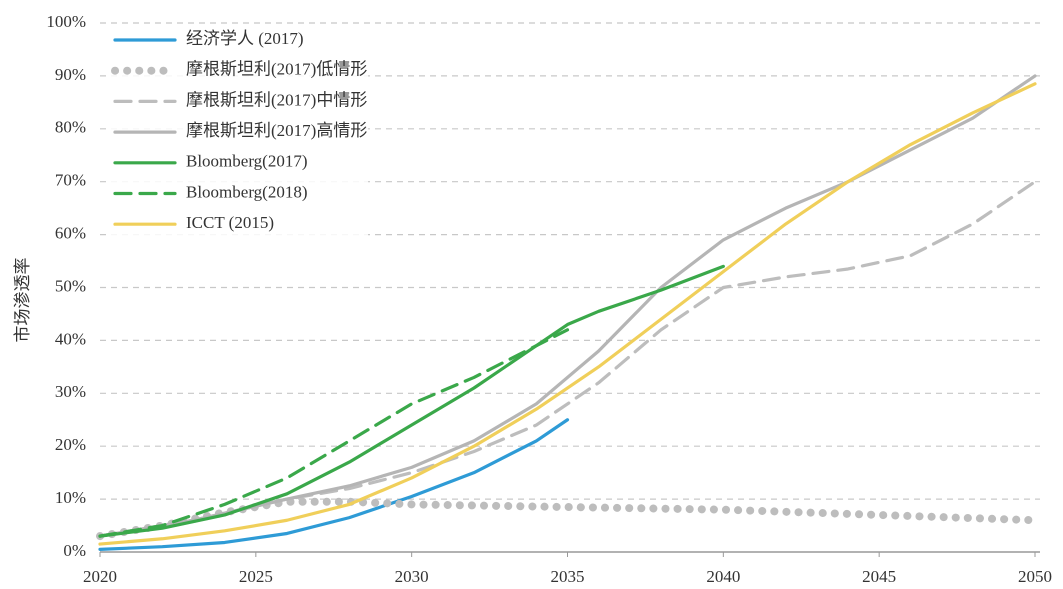  Describe the element at coordinates (230, 222) in the screenshot. I see `legend-label: ICCT (2015)` at that location.